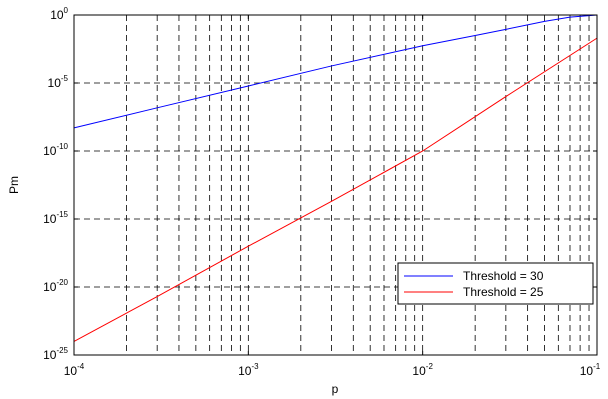 The height and width of the screenshot is (399, 608). What do you see at coordinates (503, 276) in the screenshot?
I see `legend-label-threshold-30: Threshold = 30` at bounding box center [503, 276].